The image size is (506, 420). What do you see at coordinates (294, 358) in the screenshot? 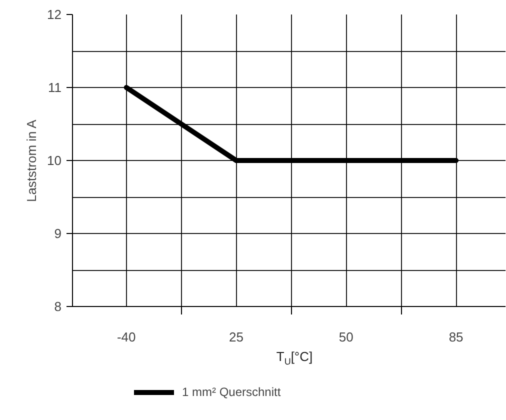
I see `x-axis-title: T$_{U}$[°C]` at bounding box center [294, 358].